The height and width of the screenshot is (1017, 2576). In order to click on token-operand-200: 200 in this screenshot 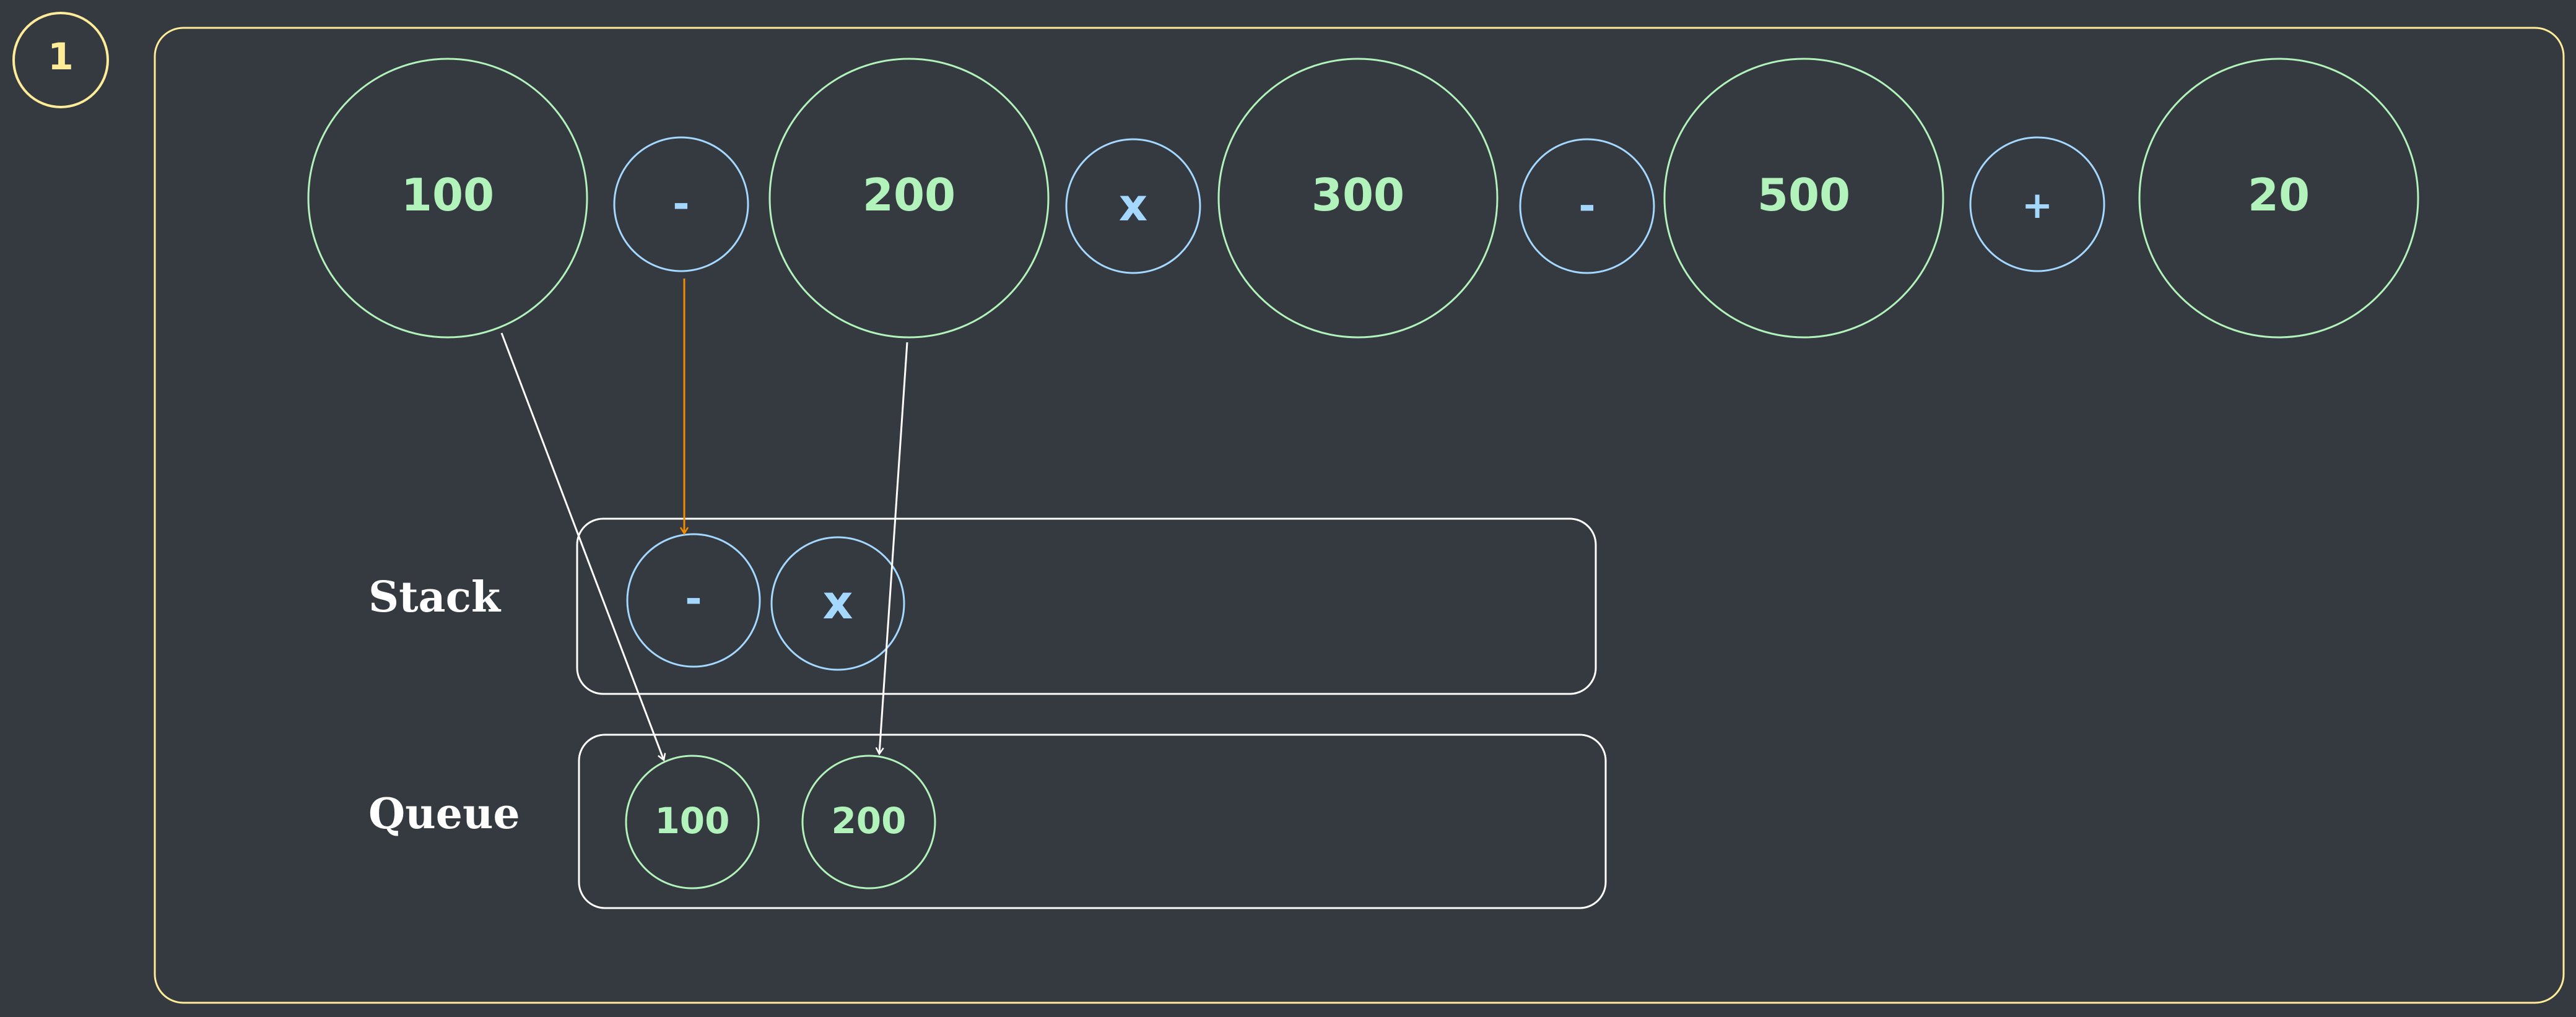, I will do `click(909, 198)`.